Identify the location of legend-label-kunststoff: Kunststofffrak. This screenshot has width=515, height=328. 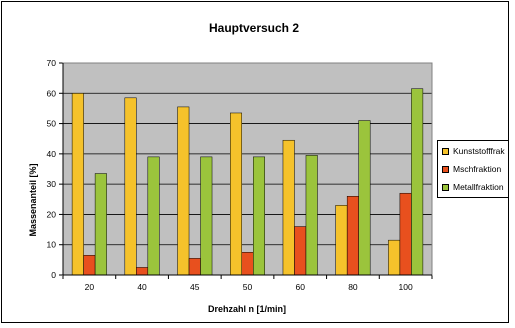
(479, 151).